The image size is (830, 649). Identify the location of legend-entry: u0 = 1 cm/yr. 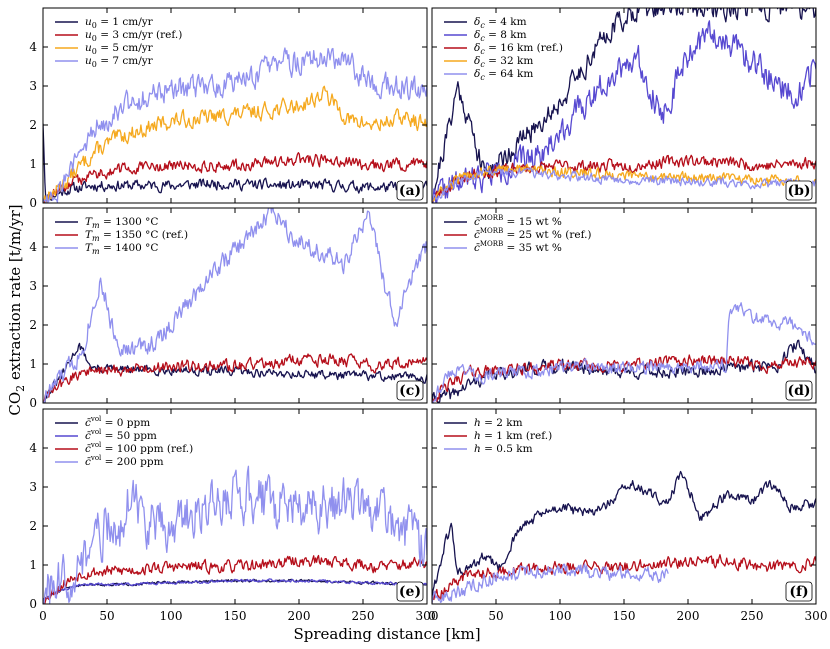
(119, 23).